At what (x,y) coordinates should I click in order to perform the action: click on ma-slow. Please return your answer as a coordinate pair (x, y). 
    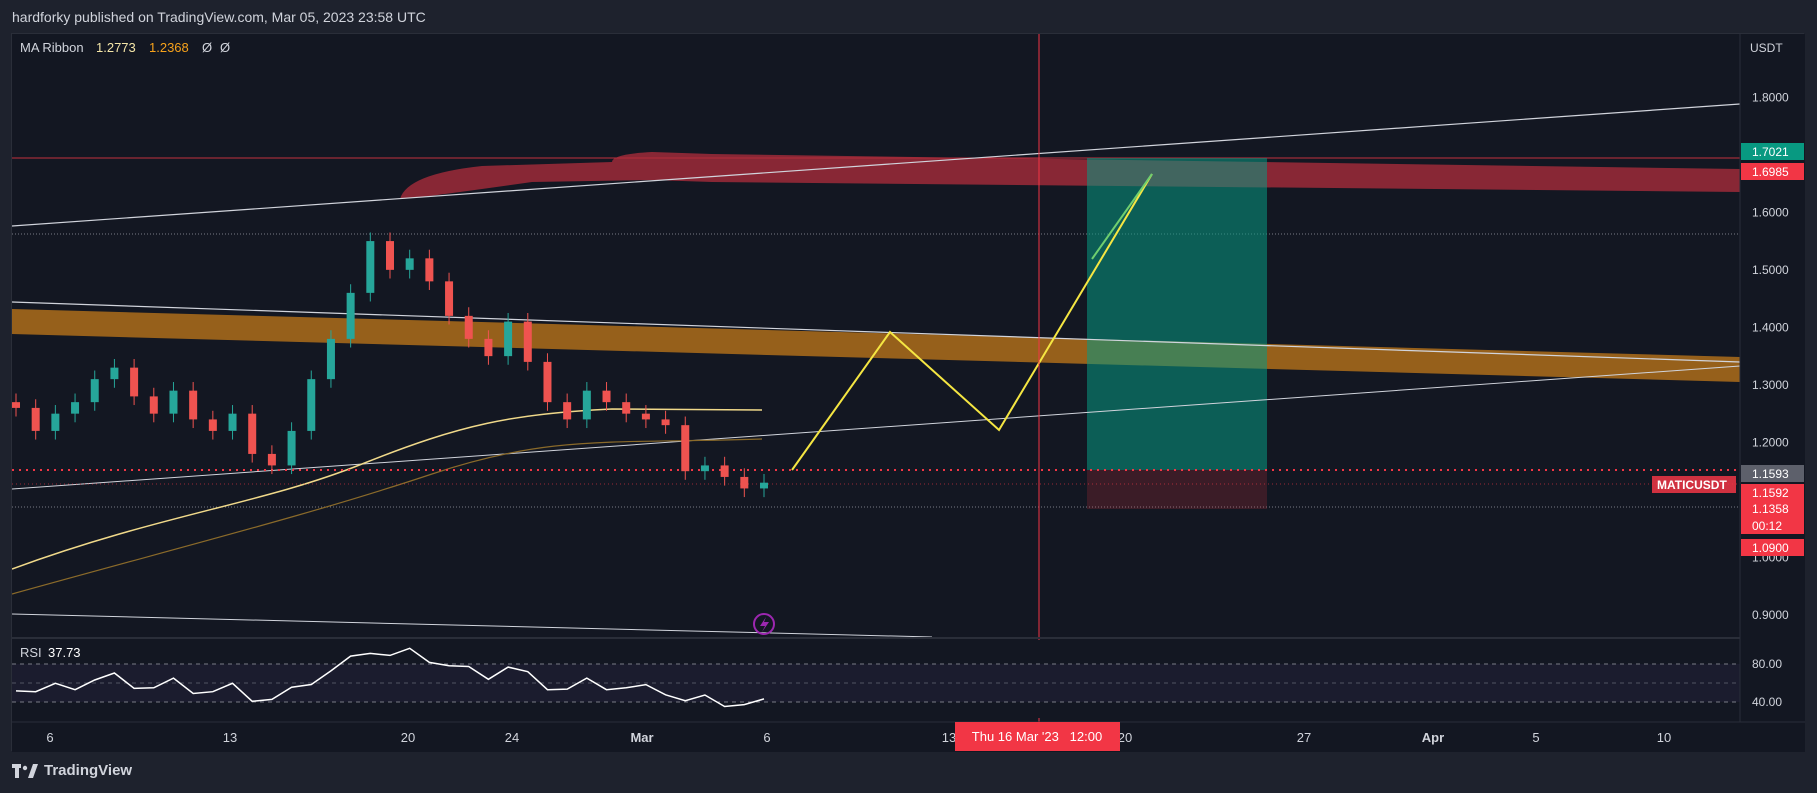
    Looking at the image, I should click on (387, 516).